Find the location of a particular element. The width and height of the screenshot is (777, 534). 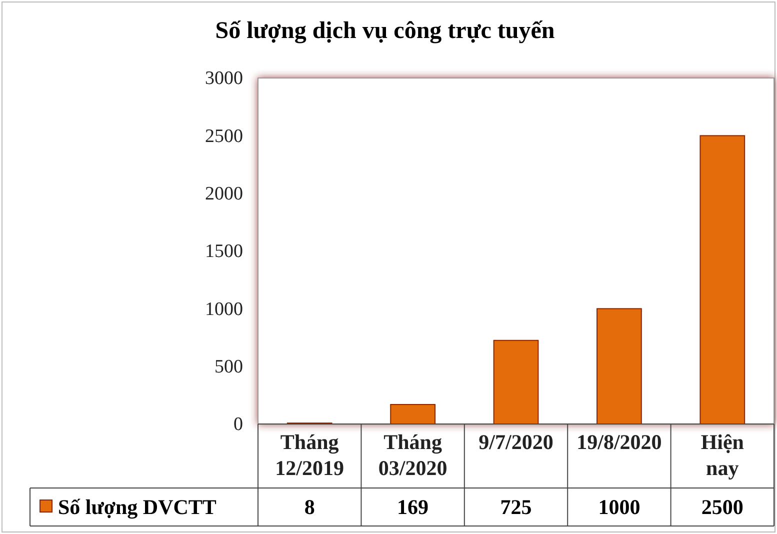

y-tick-label: 1000 is located at coordinates (224, 309).